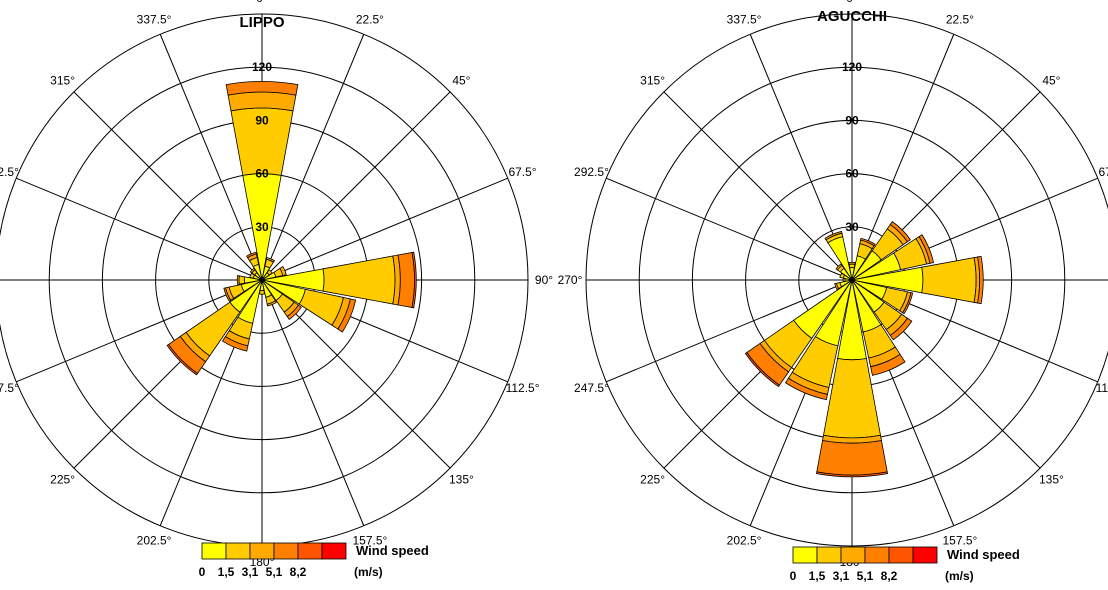  Describe the element at coordinates (544, 280) in the screenshot. I see `direction-label: 90°` at that location.